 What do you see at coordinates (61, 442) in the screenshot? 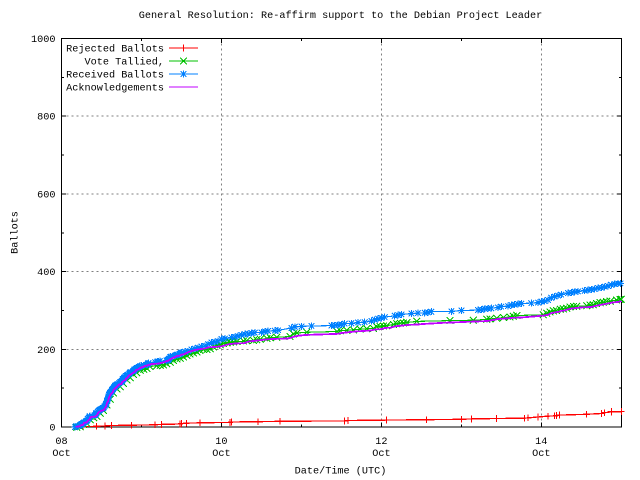
I see `svg-text: 08` at bounding box center [61, 442].